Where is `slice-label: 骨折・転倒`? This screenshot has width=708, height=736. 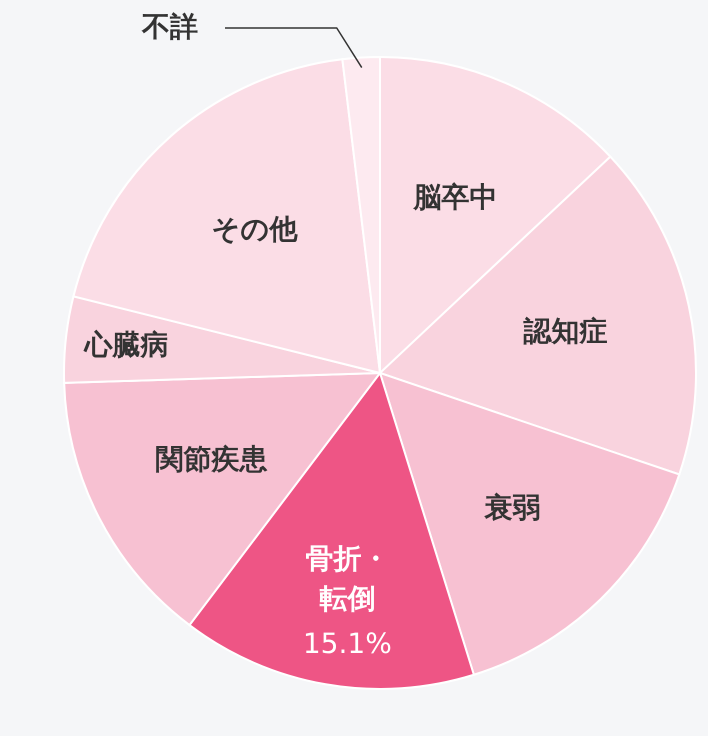
slice-label: 骨折・転倒 is located at coordinates (347, 579).